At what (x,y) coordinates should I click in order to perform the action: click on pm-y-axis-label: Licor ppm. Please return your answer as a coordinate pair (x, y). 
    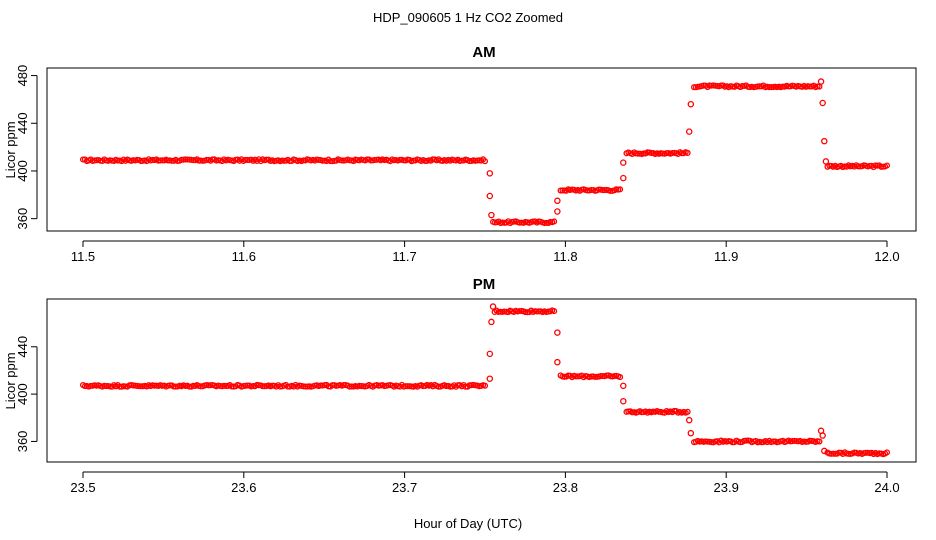
    Looking at the image, I should click on (10, 380).